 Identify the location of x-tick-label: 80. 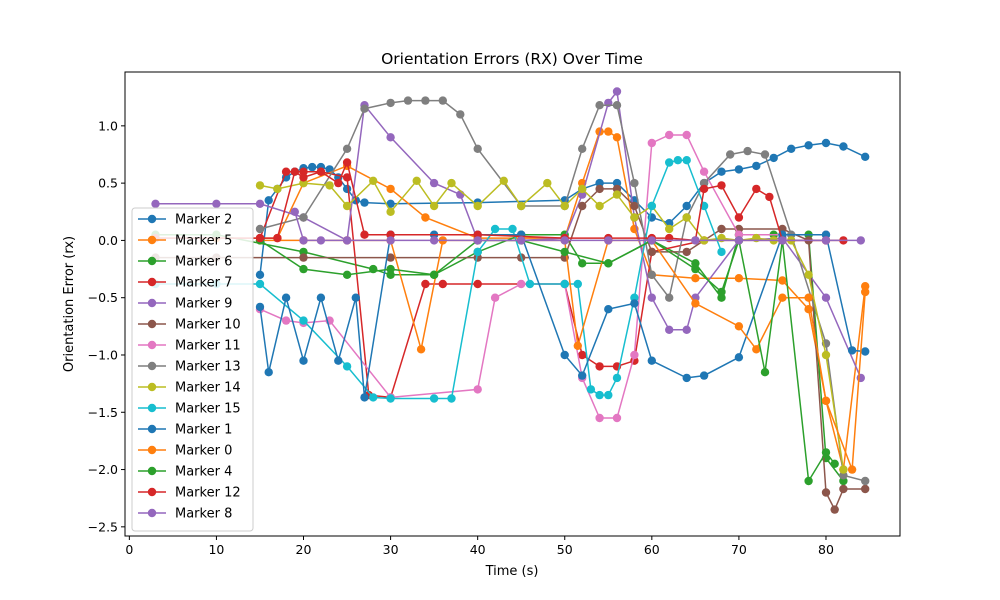
(826, 549).